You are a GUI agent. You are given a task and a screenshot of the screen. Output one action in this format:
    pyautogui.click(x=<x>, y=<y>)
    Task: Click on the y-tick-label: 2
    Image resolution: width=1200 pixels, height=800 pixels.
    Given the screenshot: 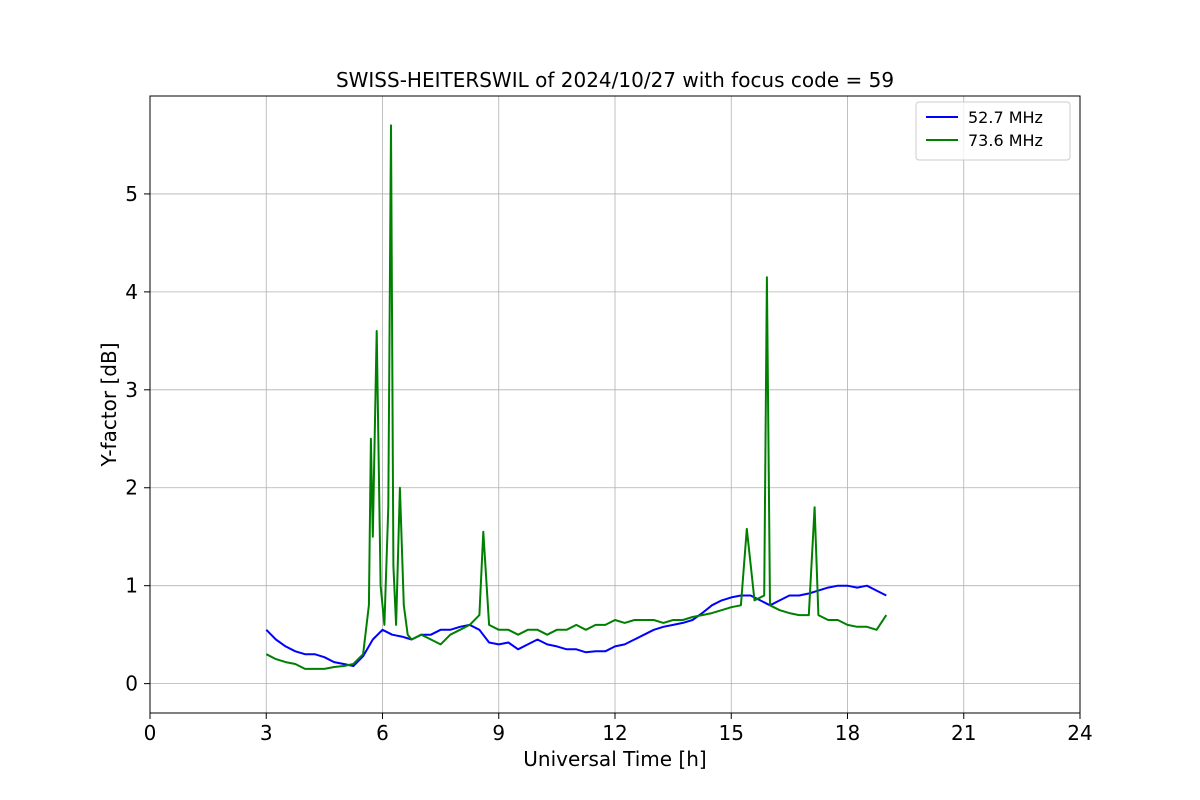 What is the action you would take?
    pyautogui.click(x=131, y=488)
    